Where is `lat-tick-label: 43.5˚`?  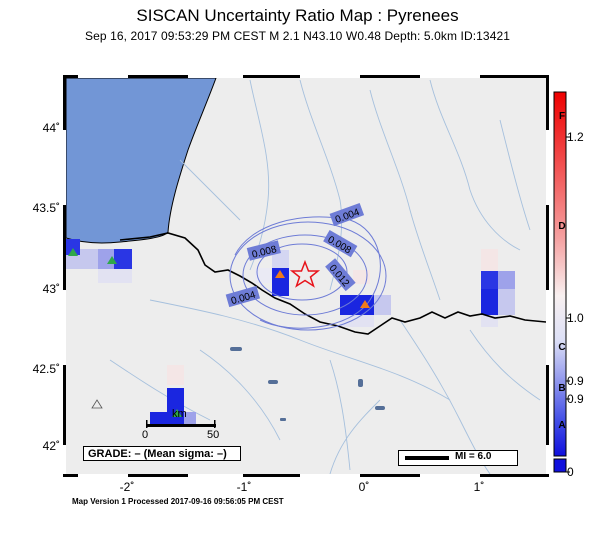 lat-tick-label: 43.5˚ is located at coordinates (46, 208).